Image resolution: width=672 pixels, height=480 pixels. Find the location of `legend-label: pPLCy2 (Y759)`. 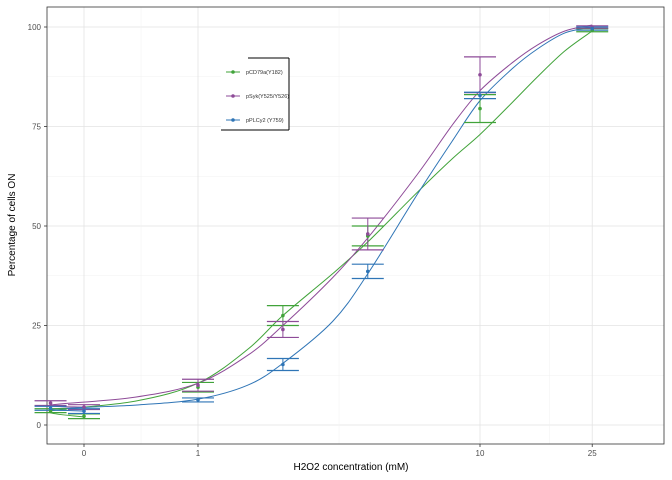

legend-label: pPLCy2 (Y759) is located at coordinates (265, 121).